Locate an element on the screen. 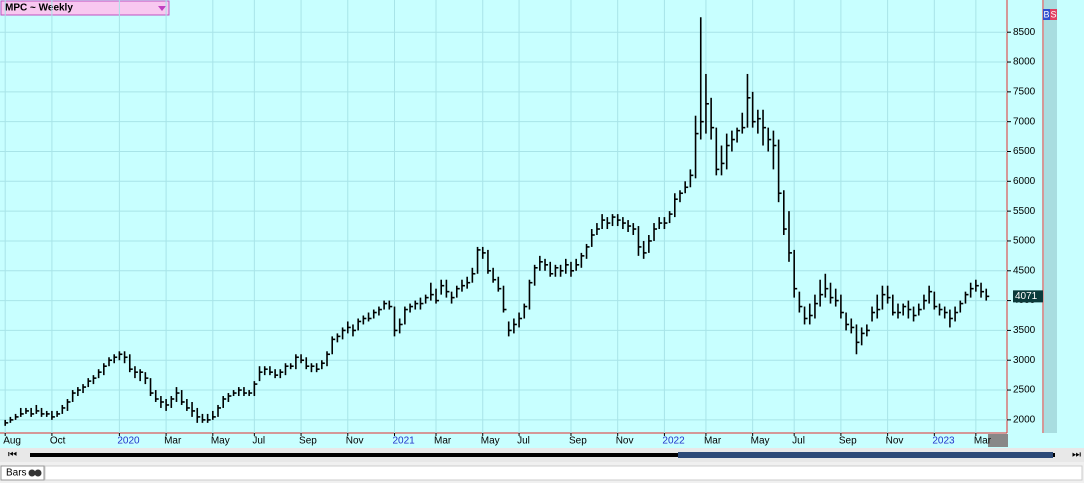 The image size is (1084, 488). last-price-box is located at coordinates (1028, 296).